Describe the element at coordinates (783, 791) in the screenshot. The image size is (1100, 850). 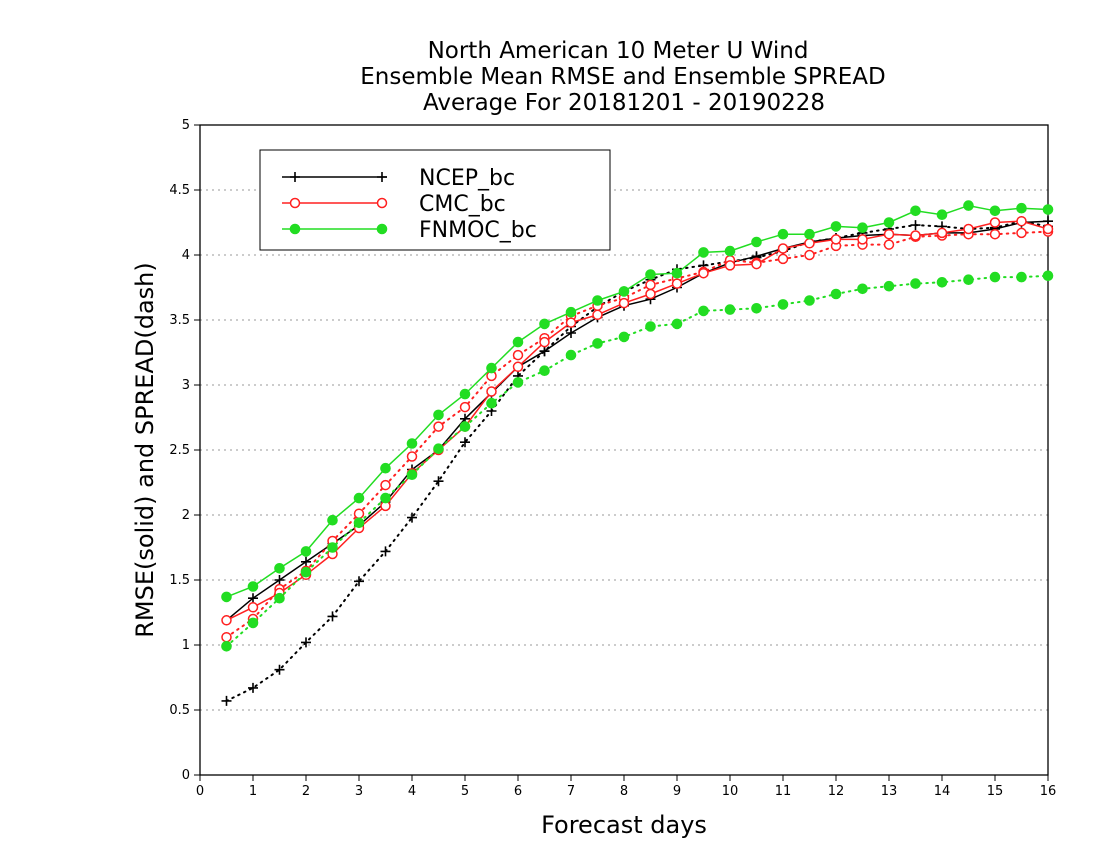
I see `x-tick-label: 11` at that location.